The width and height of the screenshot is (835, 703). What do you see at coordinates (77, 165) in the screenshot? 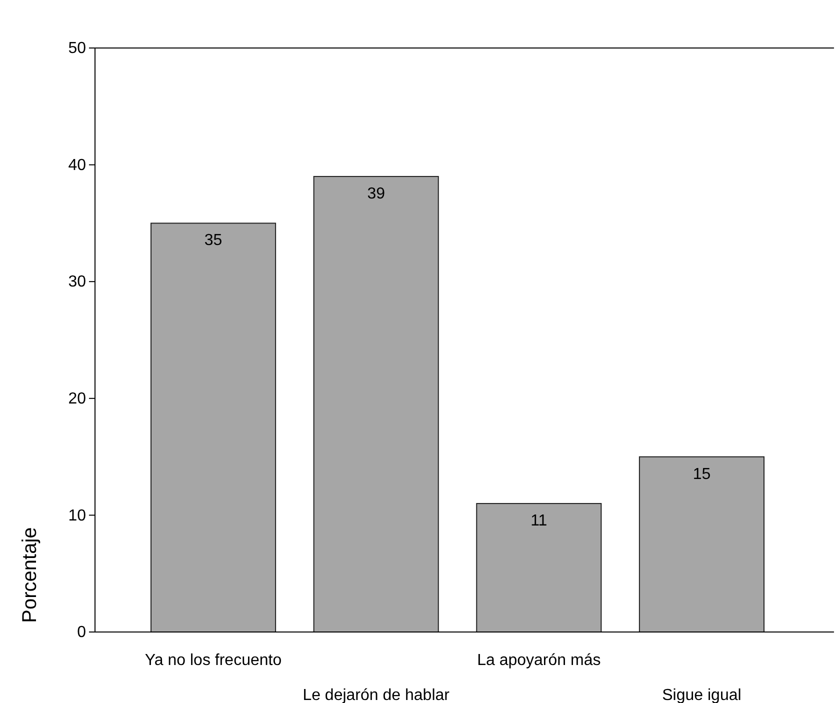
I see `y-tick-label: 40` at bounding box center [77, 165].